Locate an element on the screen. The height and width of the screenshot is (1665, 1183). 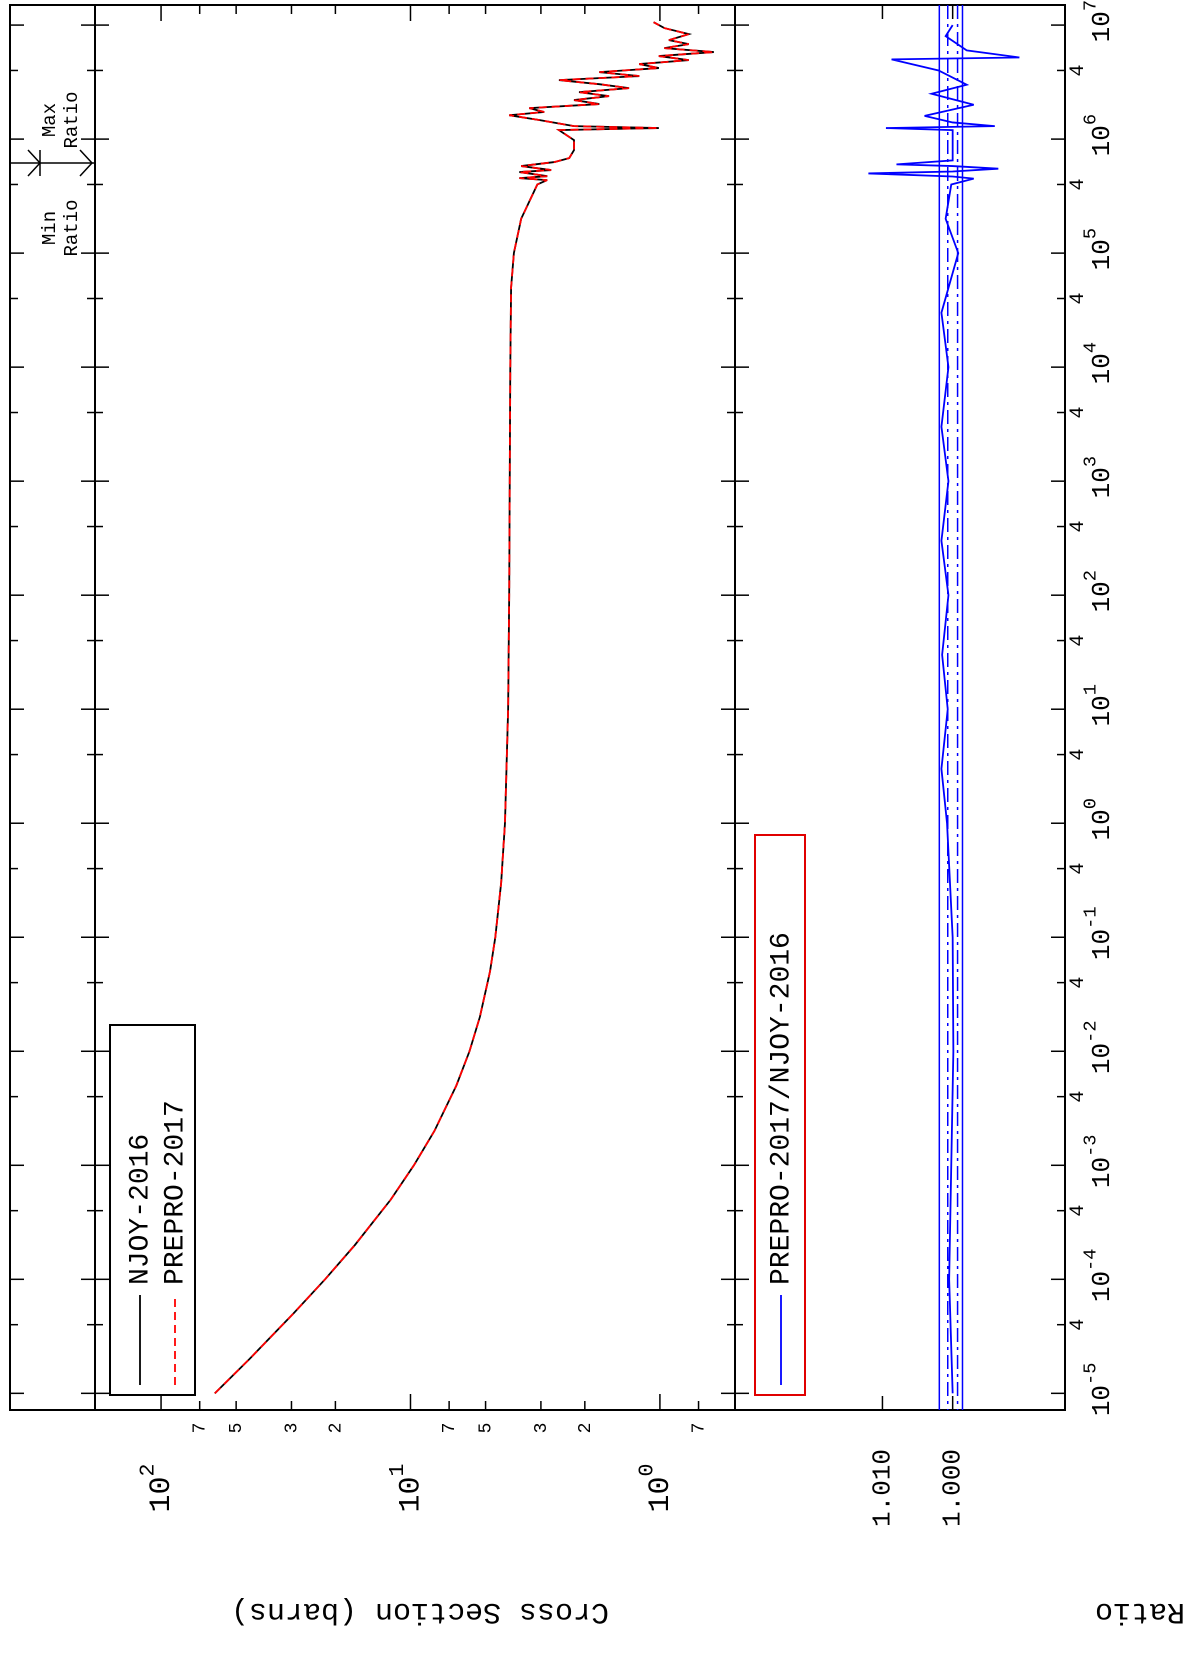
x-tick-label: 102 is located at coordinates (1098, 591).